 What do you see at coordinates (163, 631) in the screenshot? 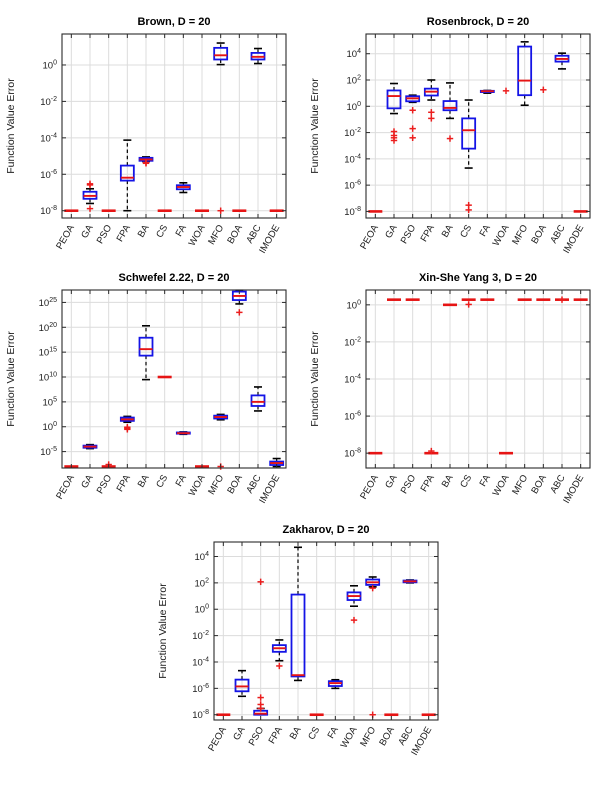
I see `y-axis-label-zakharov-d-20: Function Value Error` at bounding box center [163, 631].